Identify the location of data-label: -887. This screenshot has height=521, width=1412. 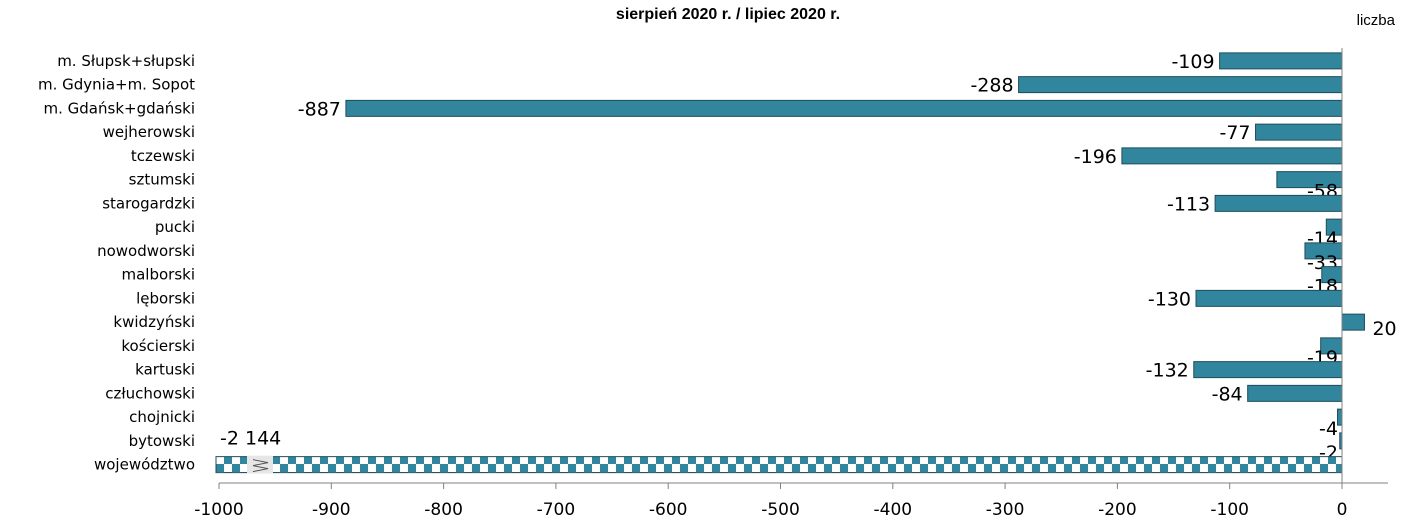
(319, 109).